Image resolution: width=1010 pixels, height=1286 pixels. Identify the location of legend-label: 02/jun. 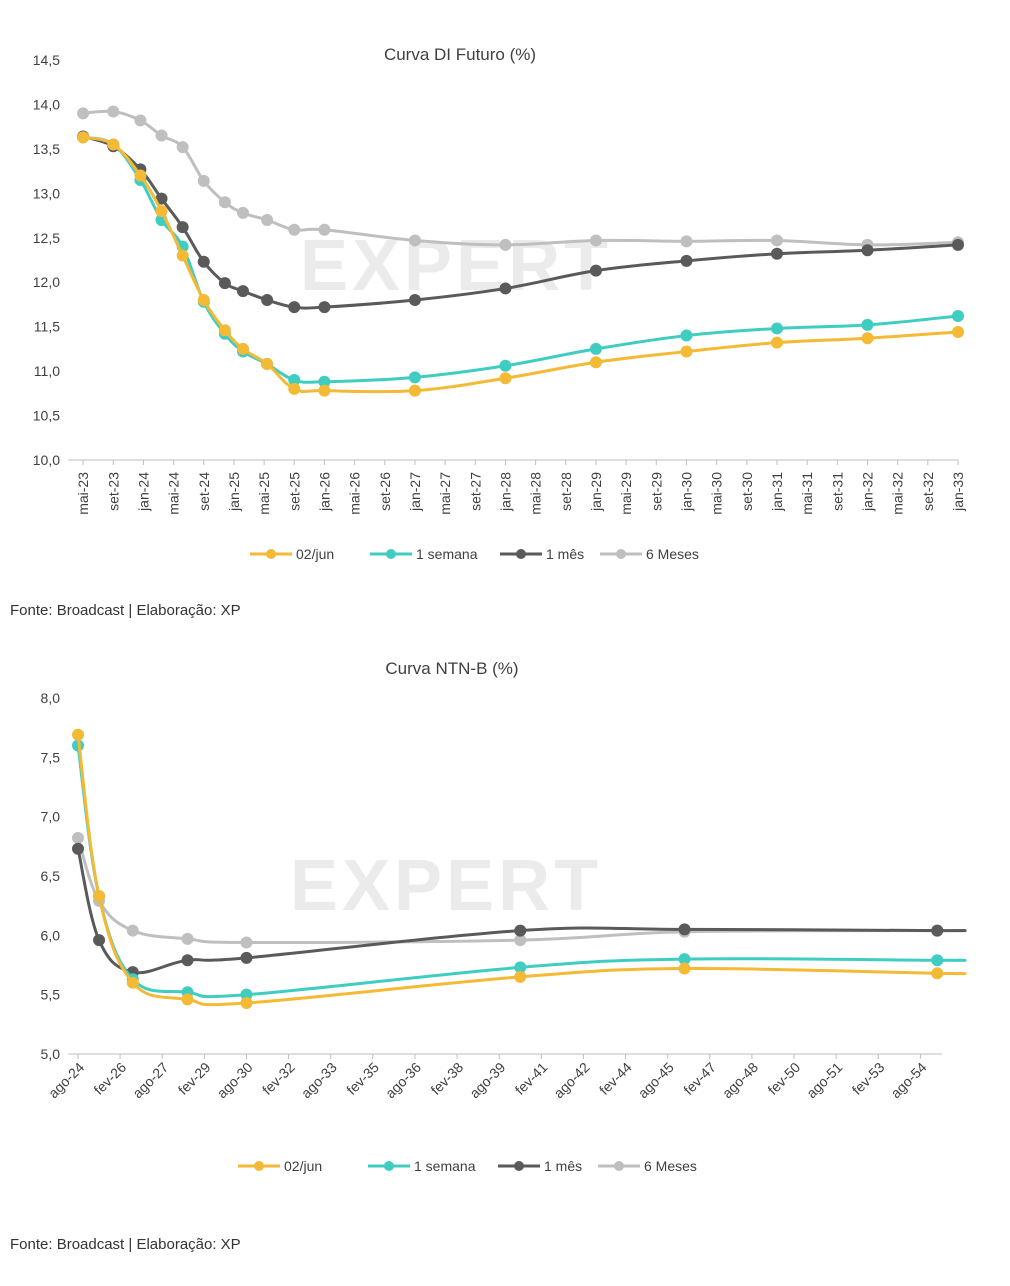
(315, 554).